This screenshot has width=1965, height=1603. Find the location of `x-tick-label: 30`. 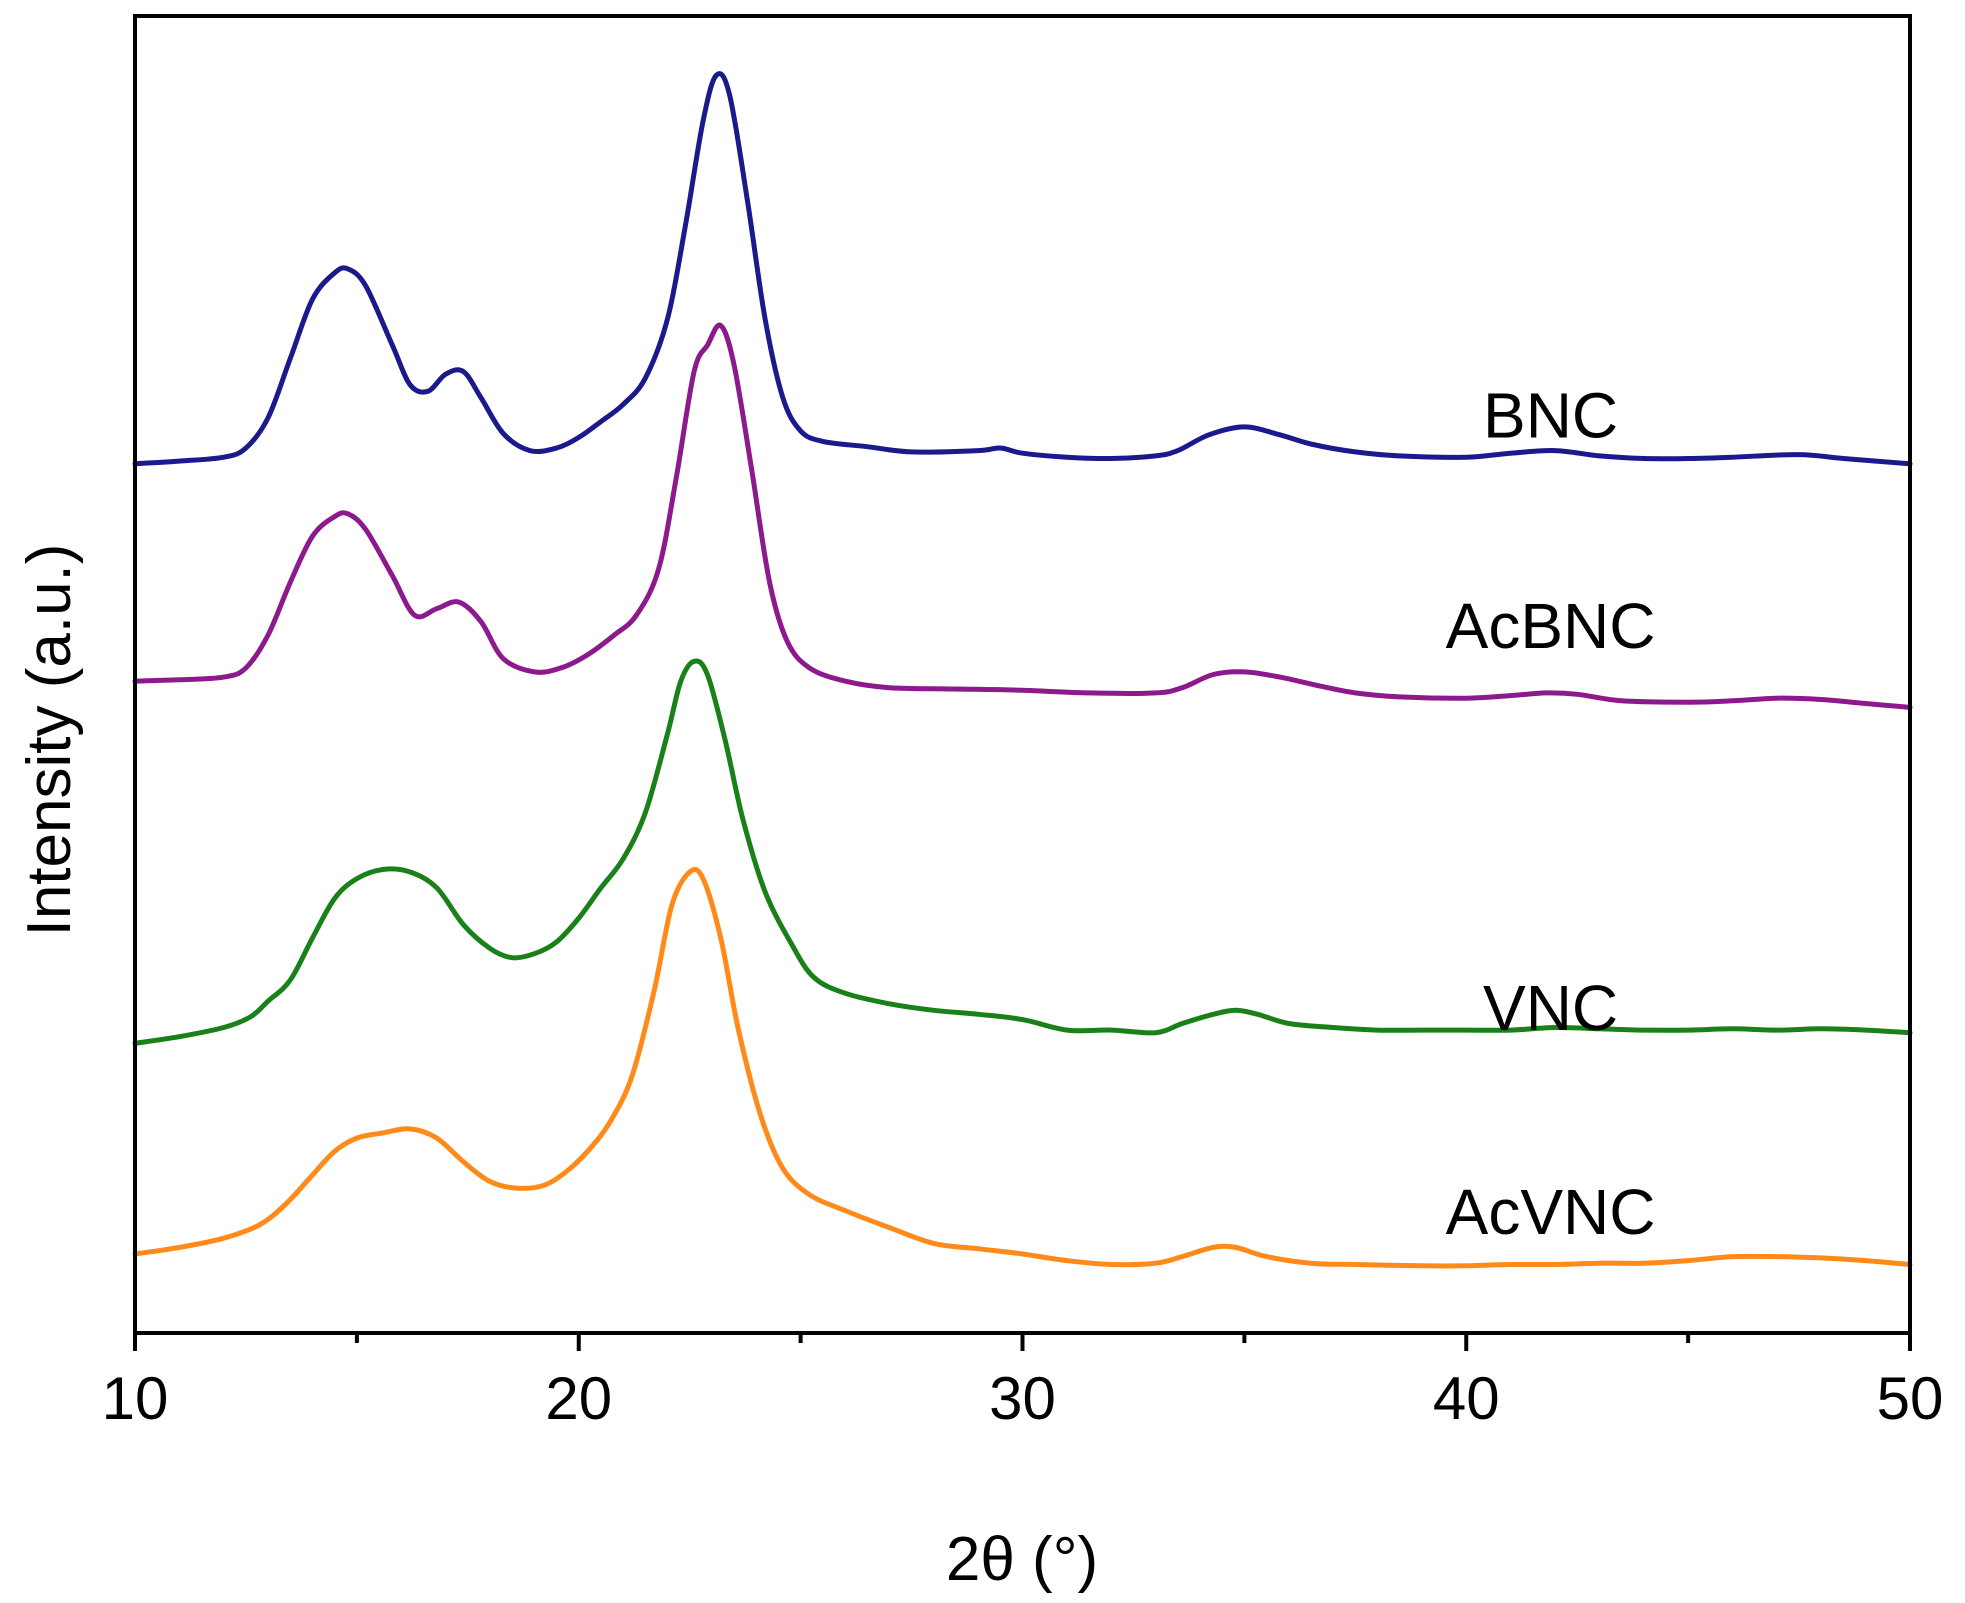

x-tick-label: 30 is located at coordinates (1022, 1398).